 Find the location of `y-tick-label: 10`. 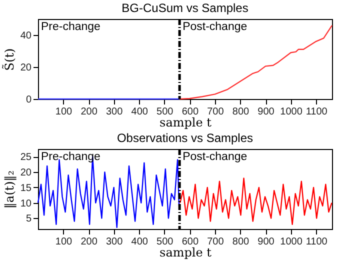

y-tick-label: 10 is located at coordinates (26, 204).